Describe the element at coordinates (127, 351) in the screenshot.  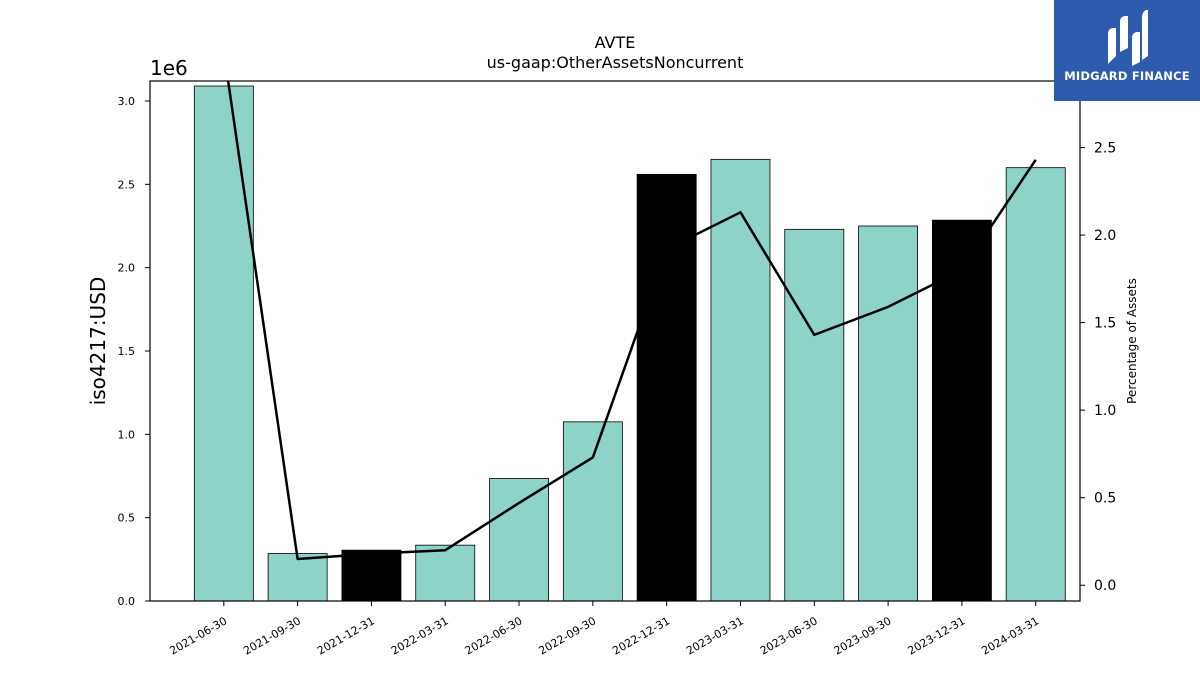
I see `y-tick-label: 1.5` at that location.